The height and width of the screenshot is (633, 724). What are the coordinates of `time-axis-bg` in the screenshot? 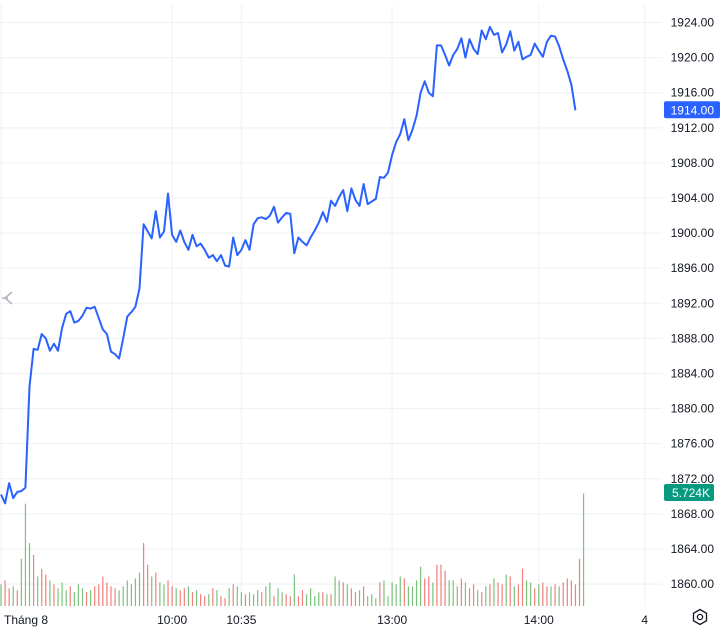 It's located at (331, 619).